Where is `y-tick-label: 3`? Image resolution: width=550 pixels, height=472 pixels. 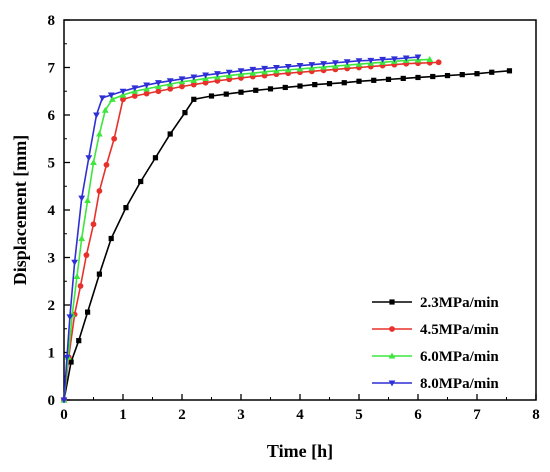 y-tick-label: 3 is located at coordinates (52, 259).